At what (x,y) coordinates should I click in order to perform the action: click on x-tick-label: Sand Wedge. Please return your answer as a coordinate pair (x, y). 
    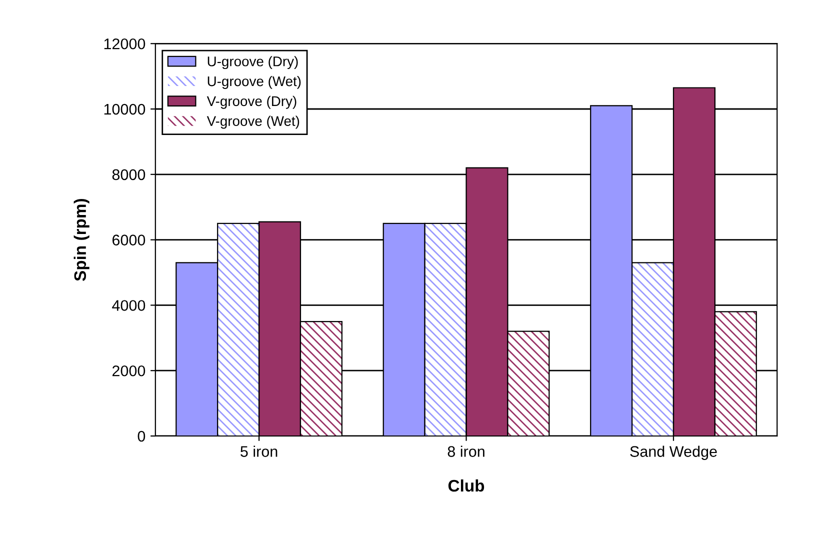
    Looking at the image, I should click on (673, 453).